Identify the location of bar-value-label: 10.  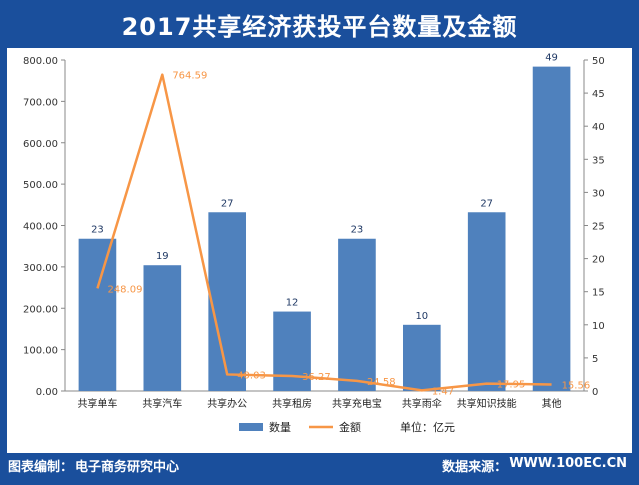
(421, 316).